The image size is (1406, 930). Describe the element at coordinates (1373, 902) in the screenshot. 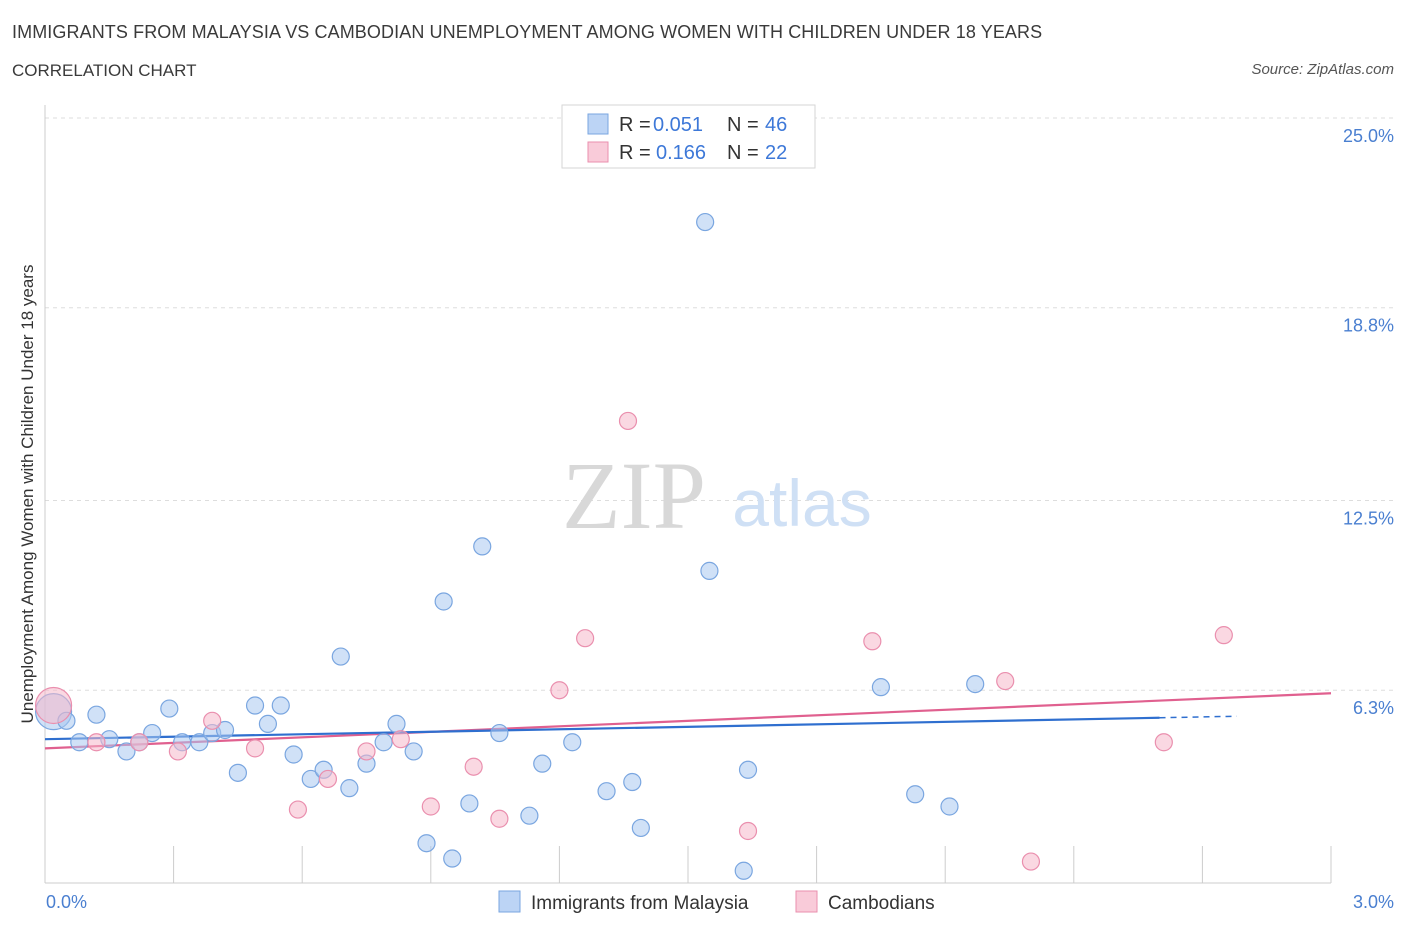

I see `x-tick-label-max: 3.0%` at that location.